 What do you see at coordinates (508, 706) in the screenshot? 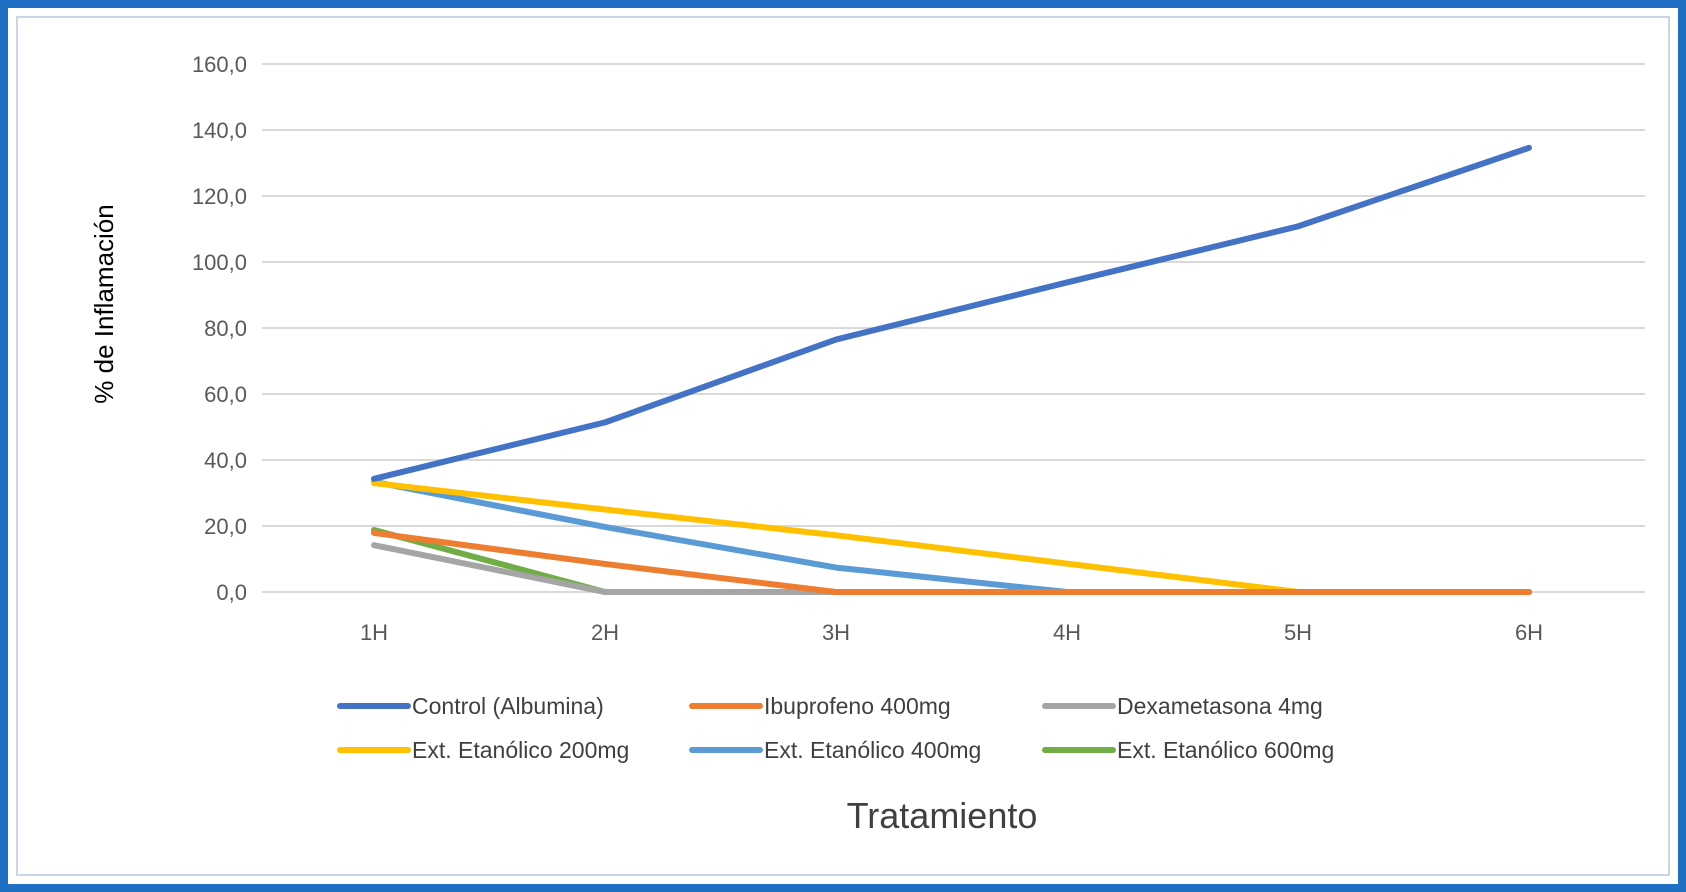
I see `legend-label: Control (Albumina)` at bounding box center [508, 706].